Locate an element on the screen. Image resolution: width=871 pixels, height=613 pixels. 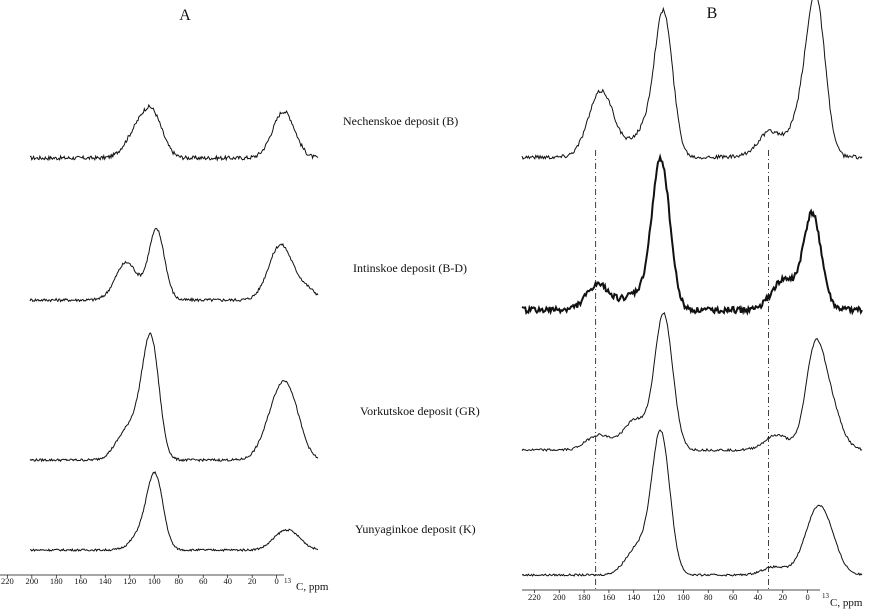
panel-a-tick-label: 80 is located at coordinates (178, 581).